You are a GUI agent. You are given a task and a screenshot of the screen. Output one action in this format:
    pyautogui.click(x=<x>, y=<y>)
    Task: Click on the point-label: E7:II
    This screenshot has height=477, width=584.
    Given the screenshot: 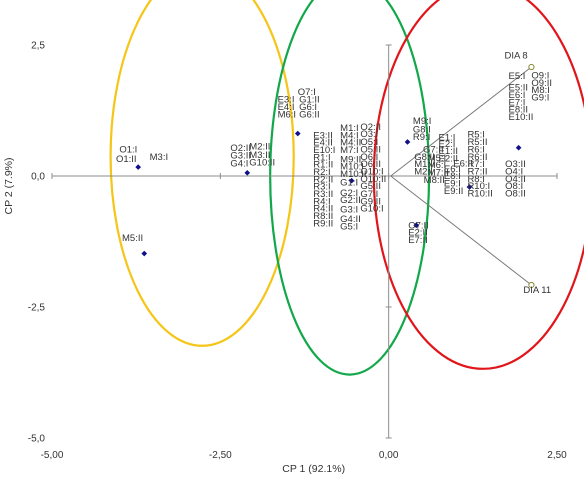 What is the action you would take?
    pyautogui.click(x=418, y=240)
    